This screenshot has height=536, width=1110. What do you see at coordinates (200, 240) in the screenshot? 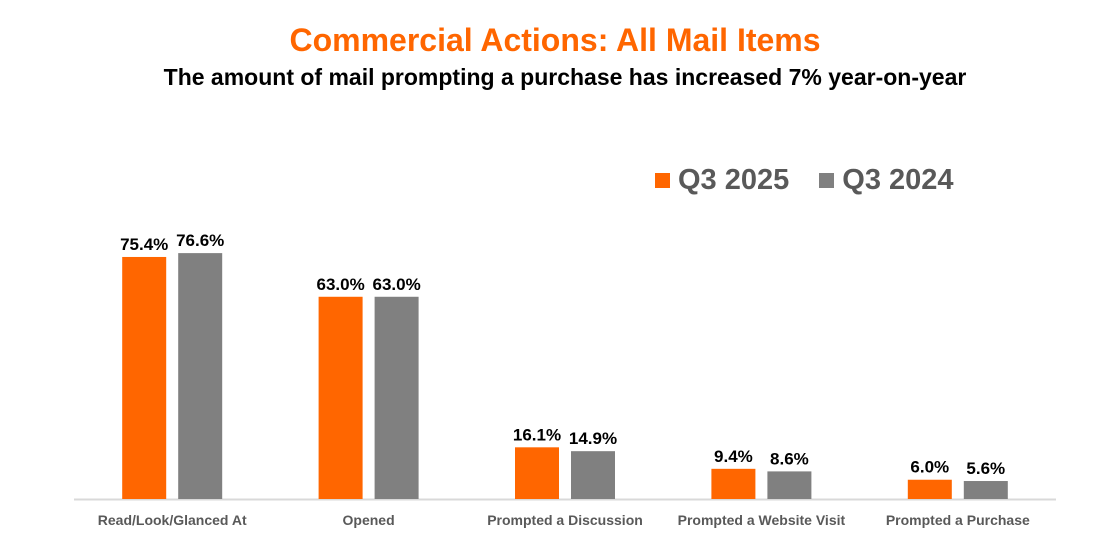
I see `data-label: 76.6%` at bounding box center [200, 240].